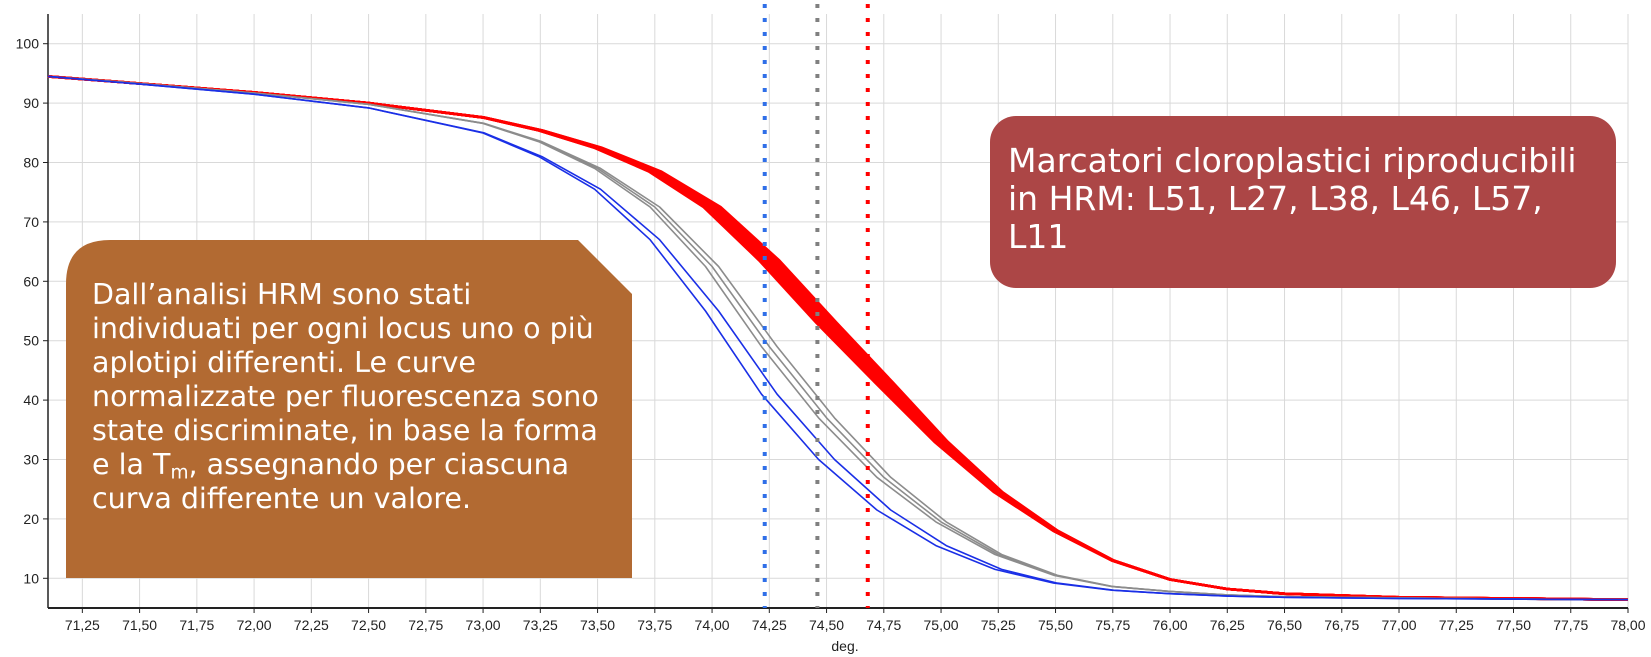 Image resolution: width=1651 pixels, height=657 pixels. I want to click on x-tick-label: 73,25, so click(540, 625).